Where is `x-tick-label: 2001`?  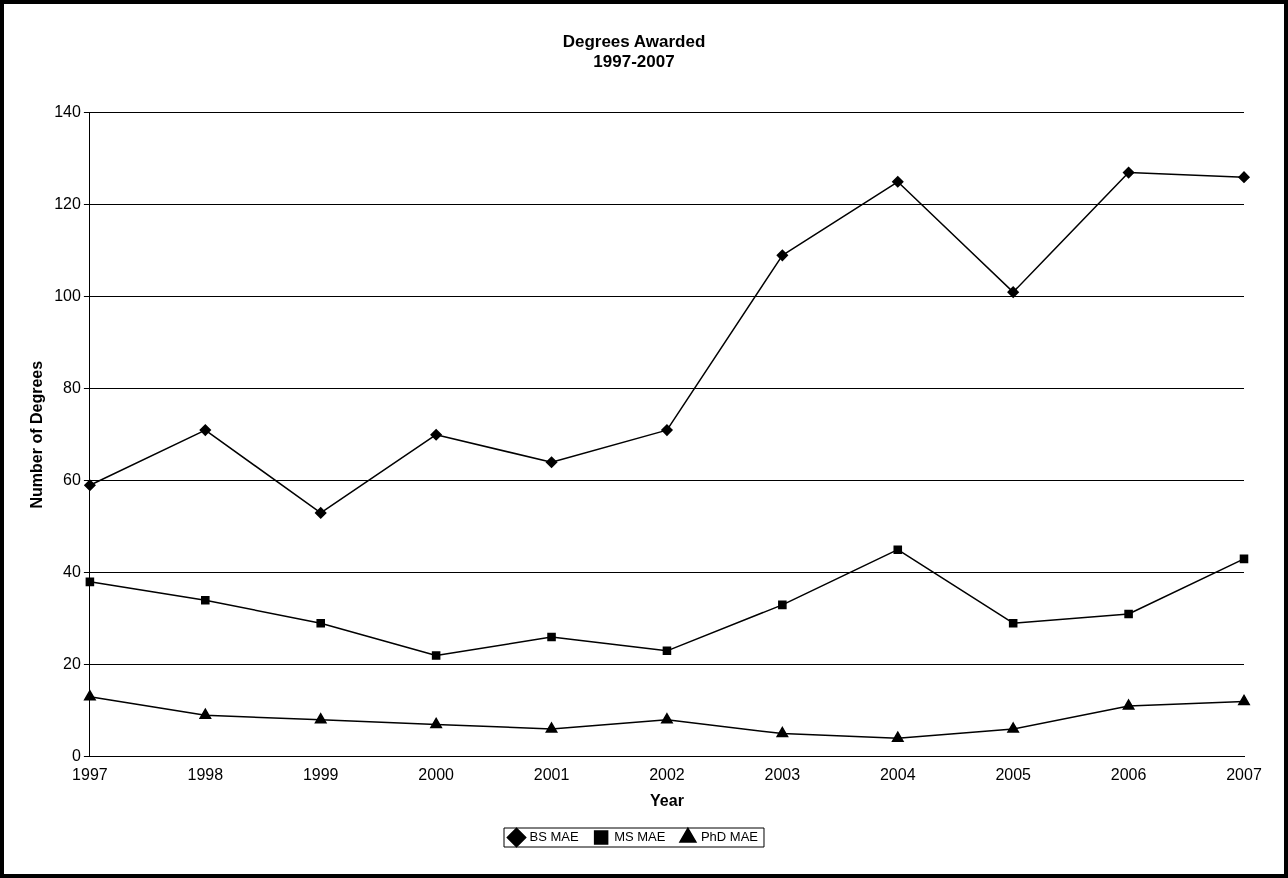
x-tick-label: 2001 is located at coordinates (551, 774).